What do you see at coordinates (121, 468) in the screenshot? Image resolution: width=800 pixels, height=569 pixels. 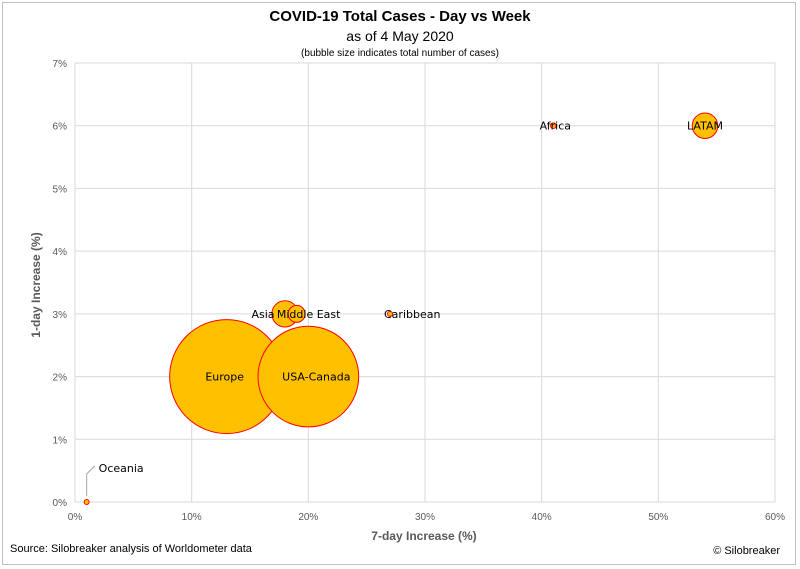 I see `bubble-label: Oceania` at bounding box center [121, 468].